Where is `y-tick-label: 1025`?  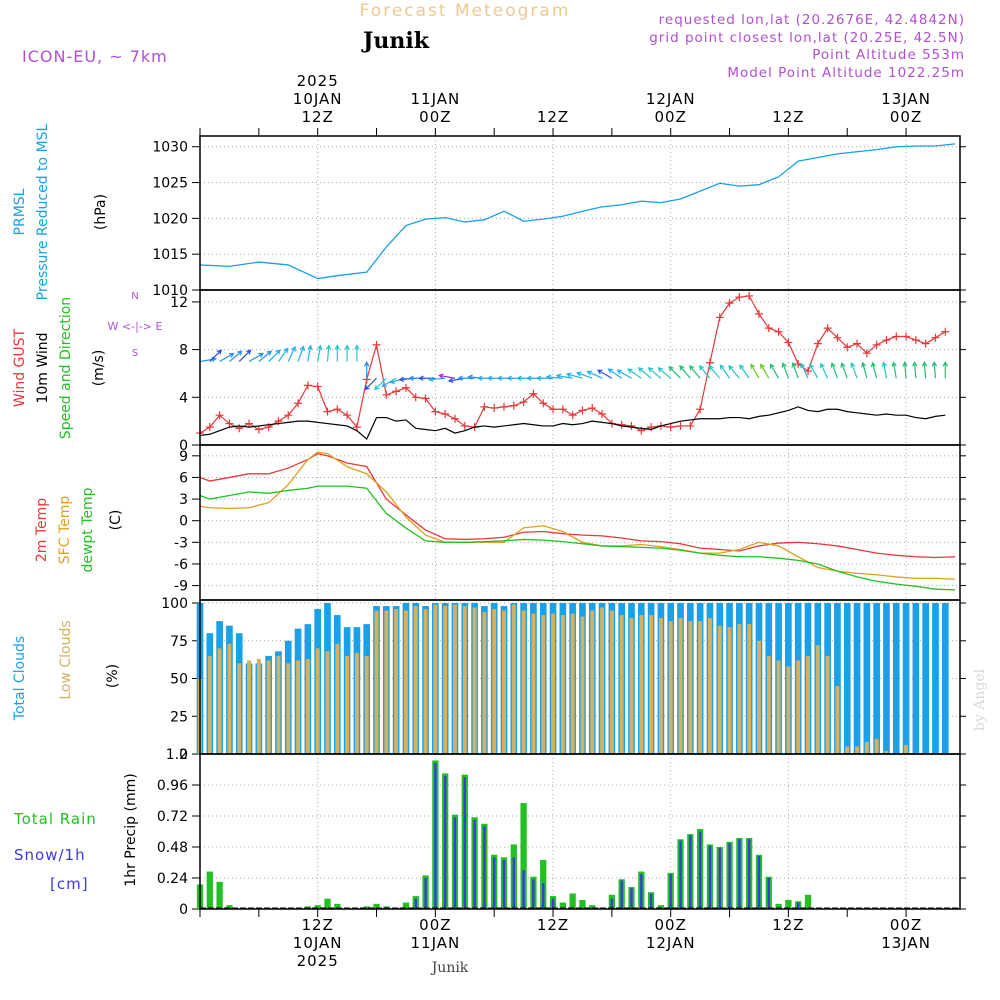 y-tick-label: 1025 is located at coordinates (170, 184).